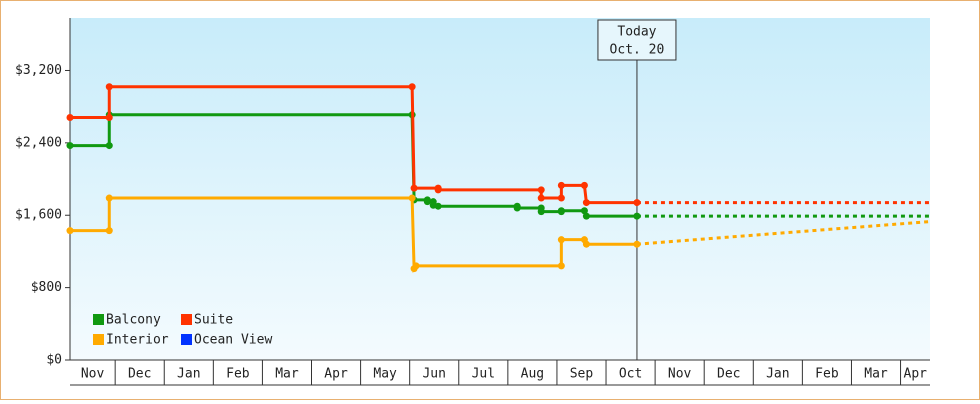  Describe the element at coordinates (54, 360) in the screenshot. I see `y-tick-label: $0` at that location.